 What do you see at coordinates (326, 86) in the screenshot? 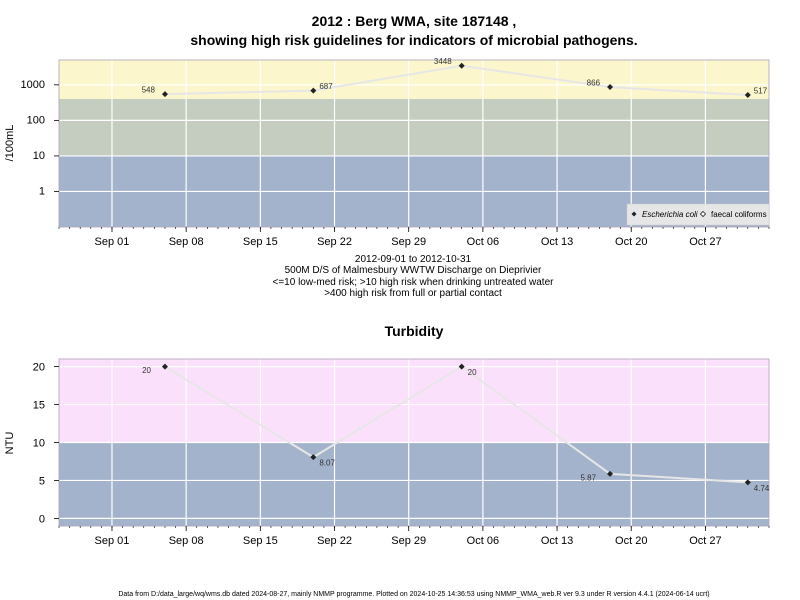
I see `data-label: 687` at bounding box center [326, 86].